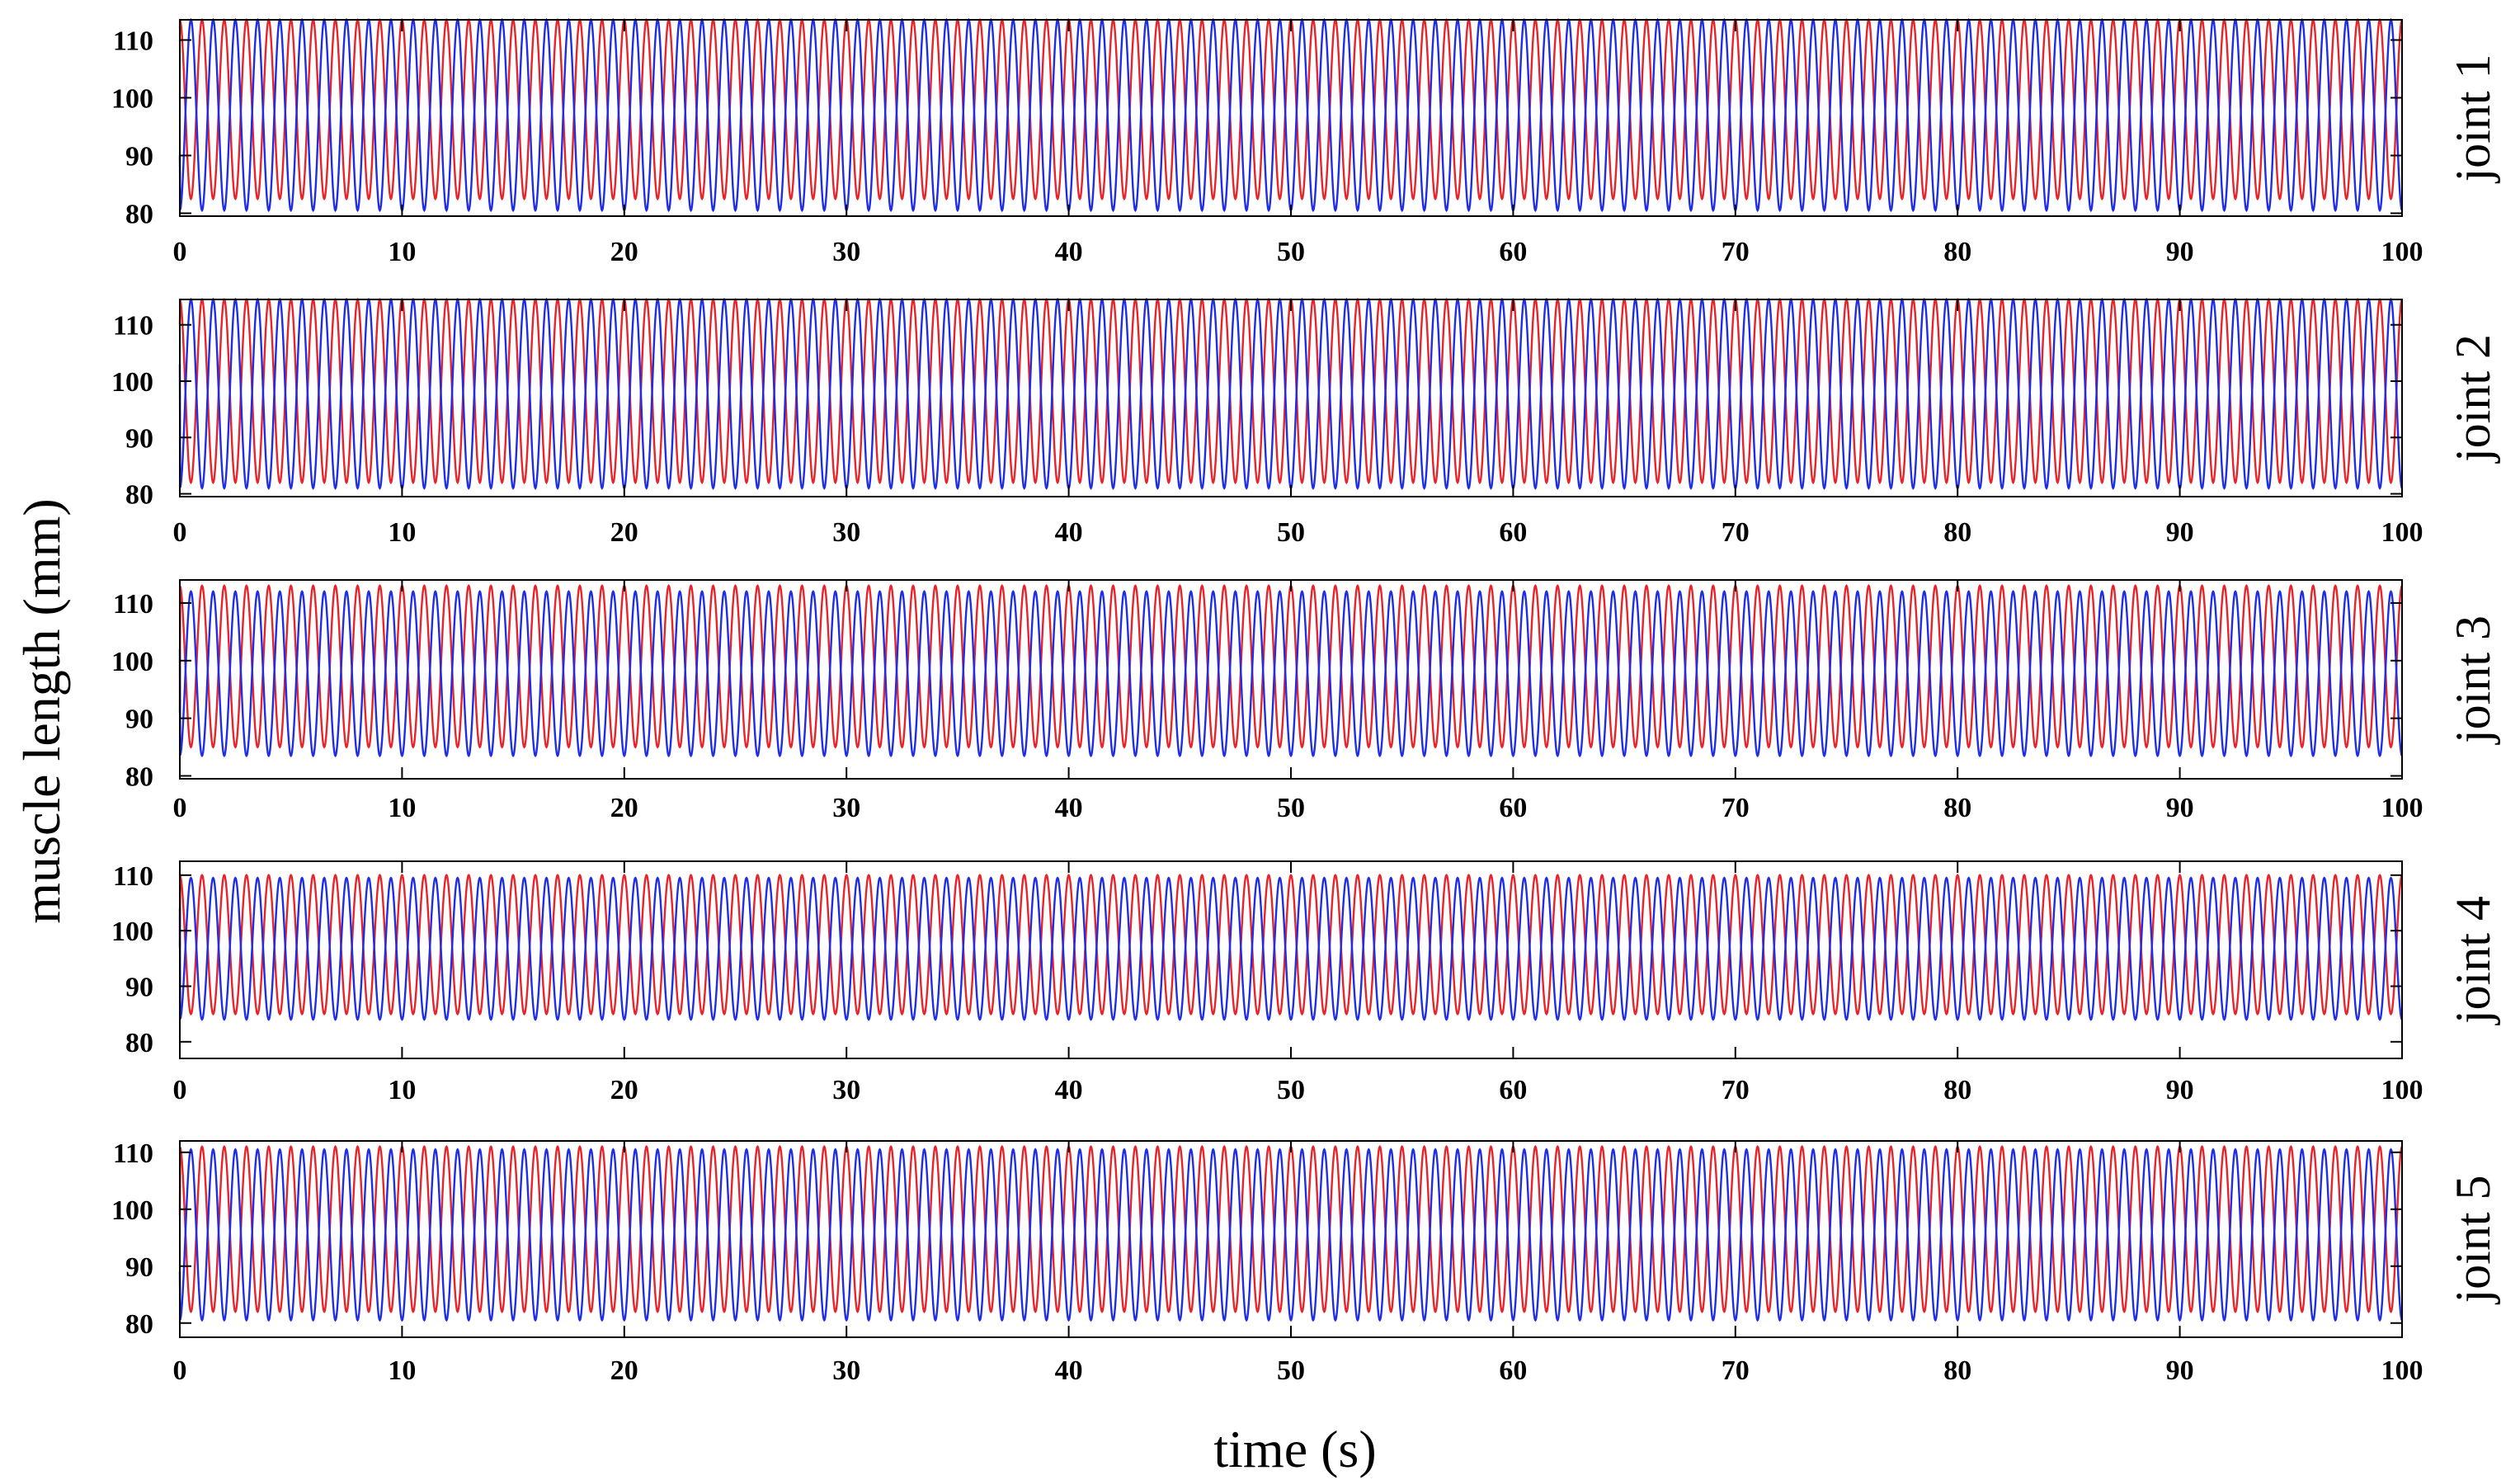 The width and height of the screenshot is (2520, 1480). Describe the element at coordinates (2473, 960) in the screenshot. I see `panel-label: joint 4` at that location.